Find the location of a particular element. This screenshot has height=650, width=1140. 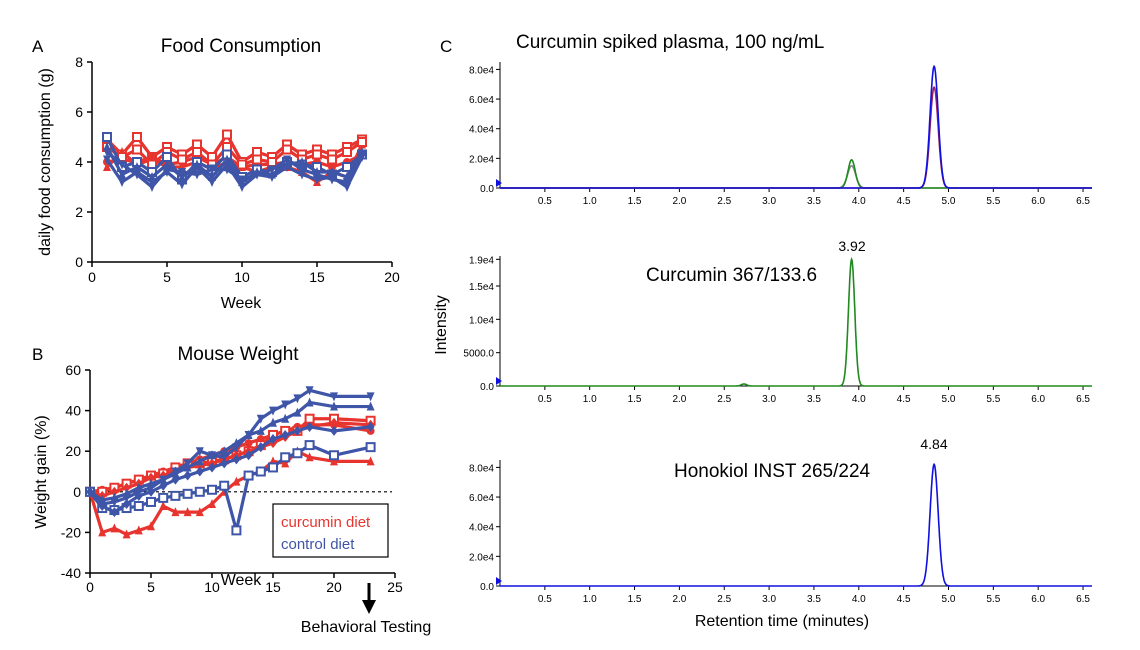

panel-a-x-tick-label: 5 is located at coordinates (167, 277).